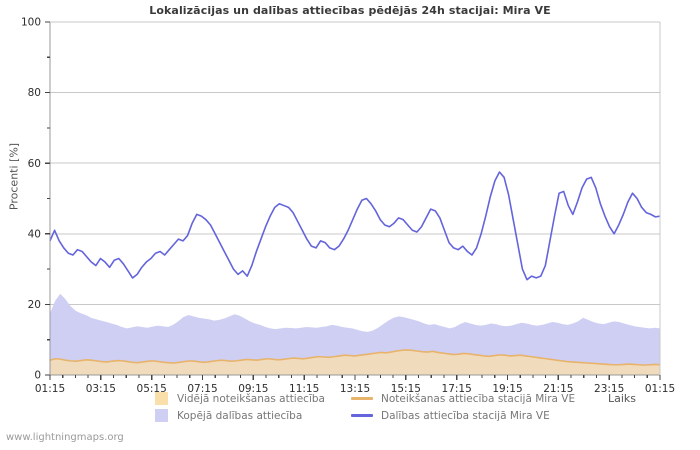 This screenshot has width=700, height=450. I want to click on svg-text: 19:15, so click(507, 389).